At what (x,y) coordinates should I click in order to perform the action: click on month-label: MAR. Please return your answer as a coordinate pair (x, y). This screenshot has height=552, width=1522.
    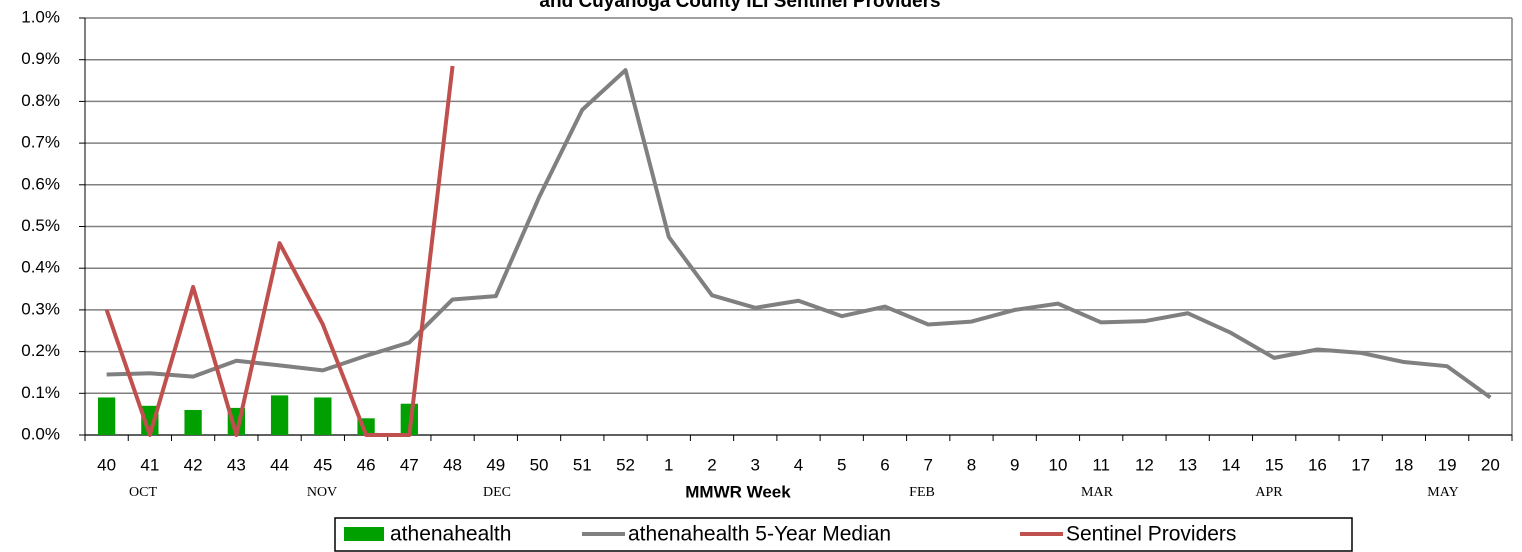
    Looking at the image, I should click on (1097, 492).